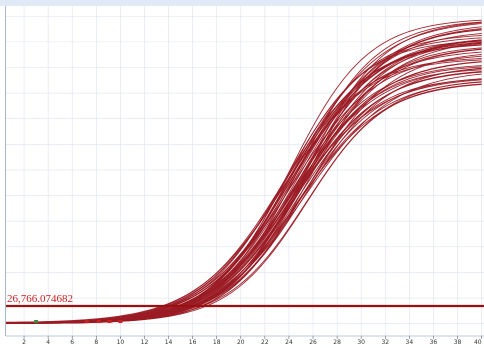 The width and height of the screenshot is (484, 348). I want to click on x-tick-label: 18, so click(217, 342).